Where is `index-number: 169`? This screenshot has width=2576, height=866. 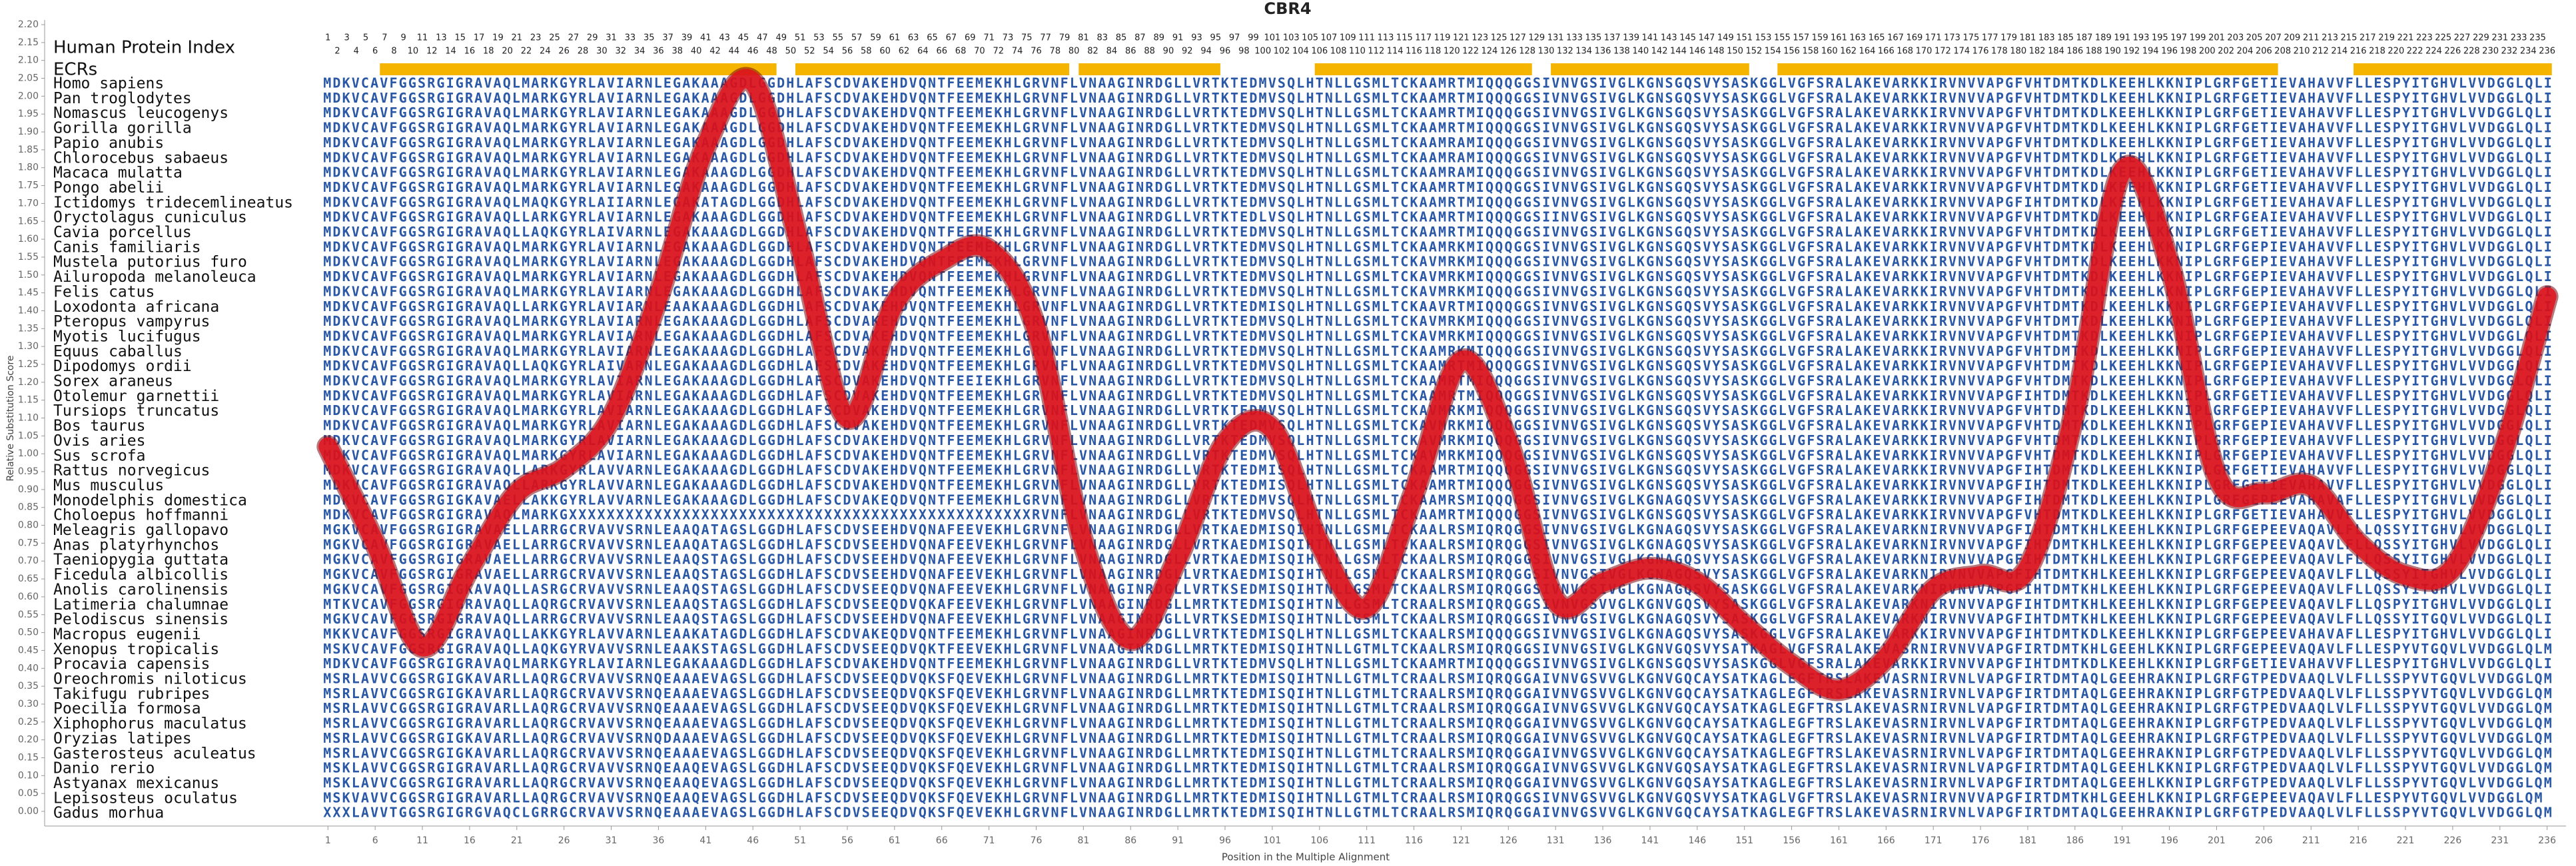
index-number: 169 is located at coordinates (1915, 38).